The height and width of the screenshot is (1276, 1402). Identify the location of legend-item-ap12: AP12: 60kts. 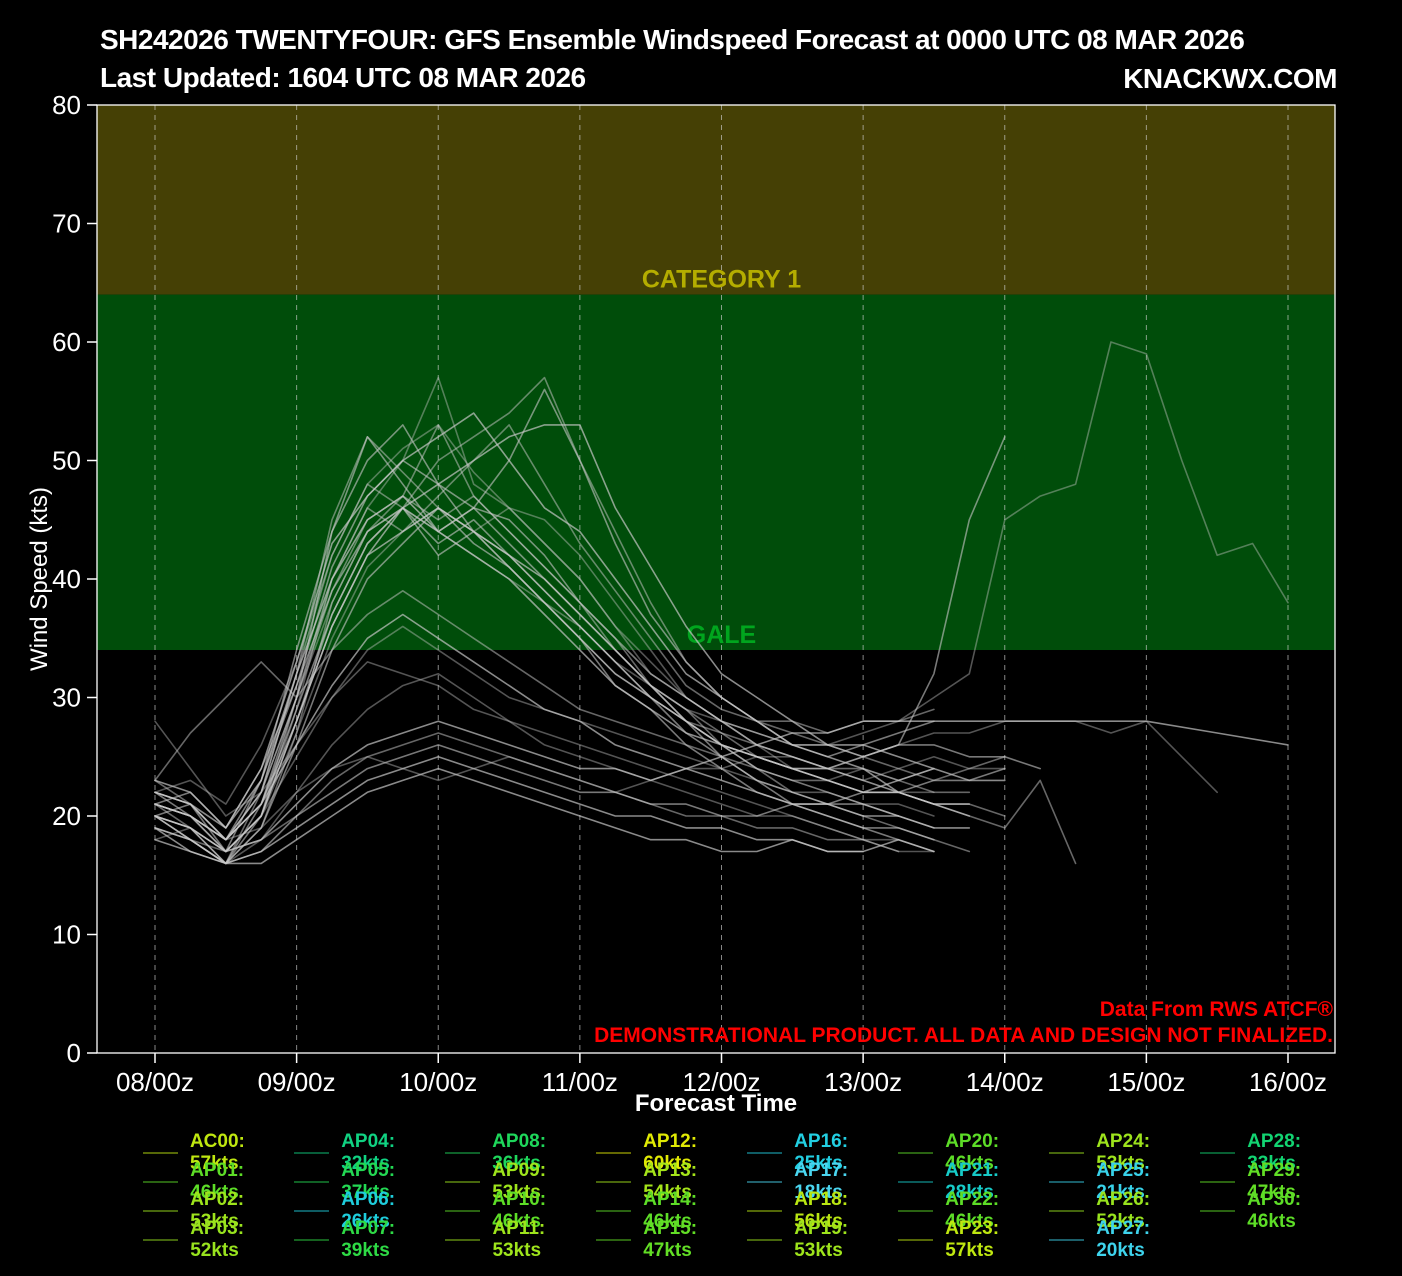
(669, 1152).